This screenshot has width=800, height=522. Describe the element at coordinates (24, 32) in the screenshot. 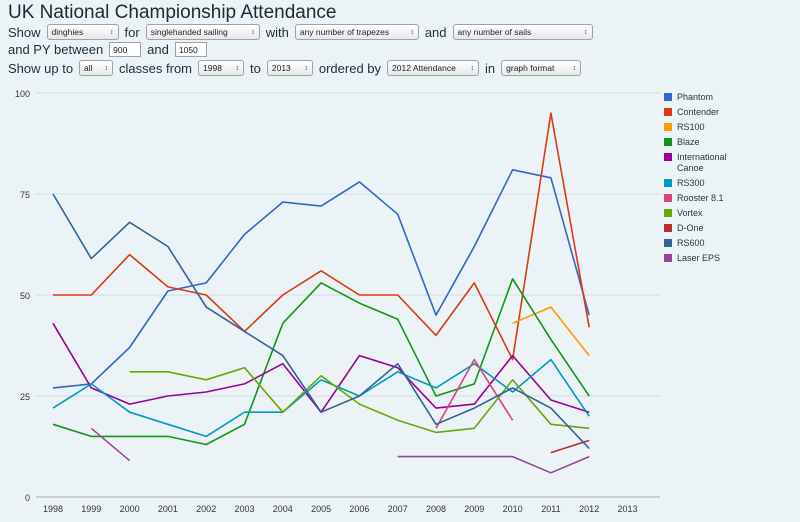

I see `show-label: Show` at that location.